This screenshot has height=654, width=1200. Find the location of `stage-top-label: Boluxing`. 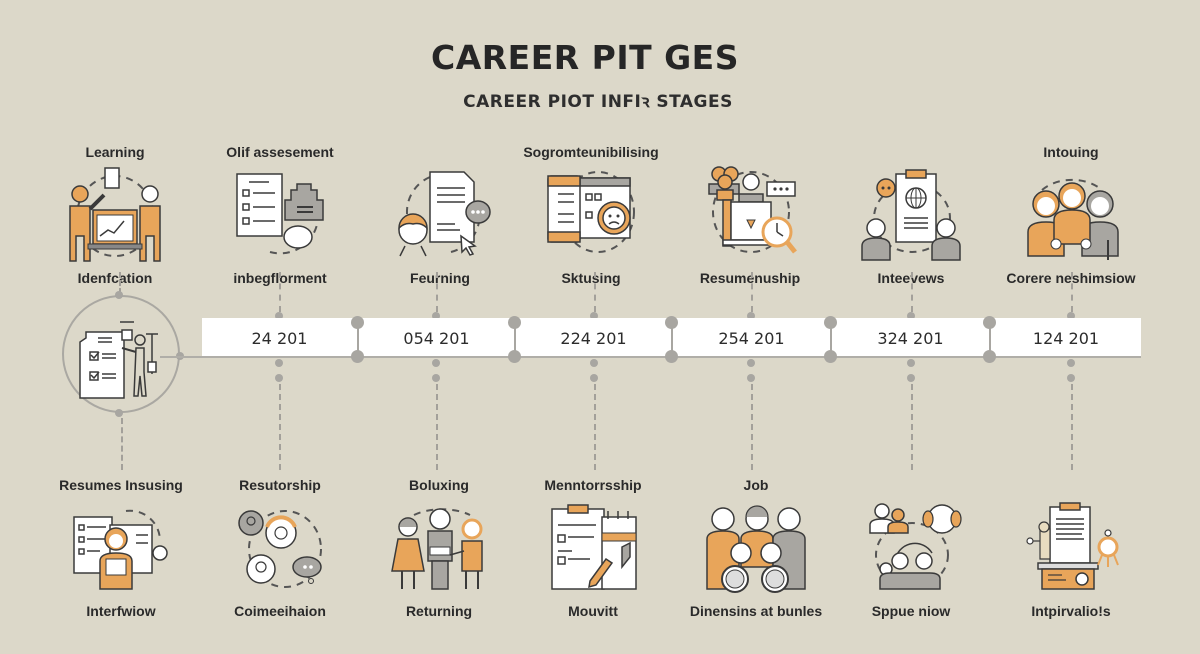

stage-top-label: Boluxing is located at coordinates (439, 485).